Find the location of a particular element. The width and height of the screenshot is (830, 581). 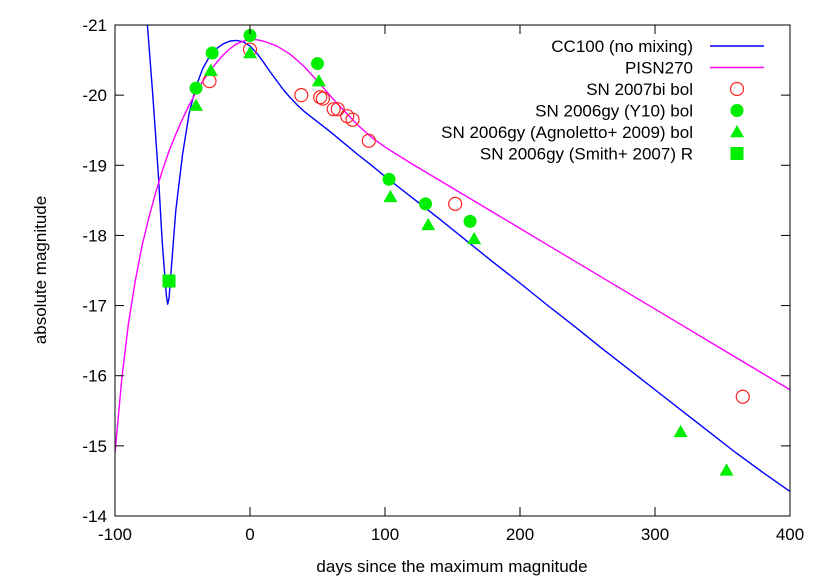

legend-label: CC100 (no mixing) is located at coordinates (622, 46).